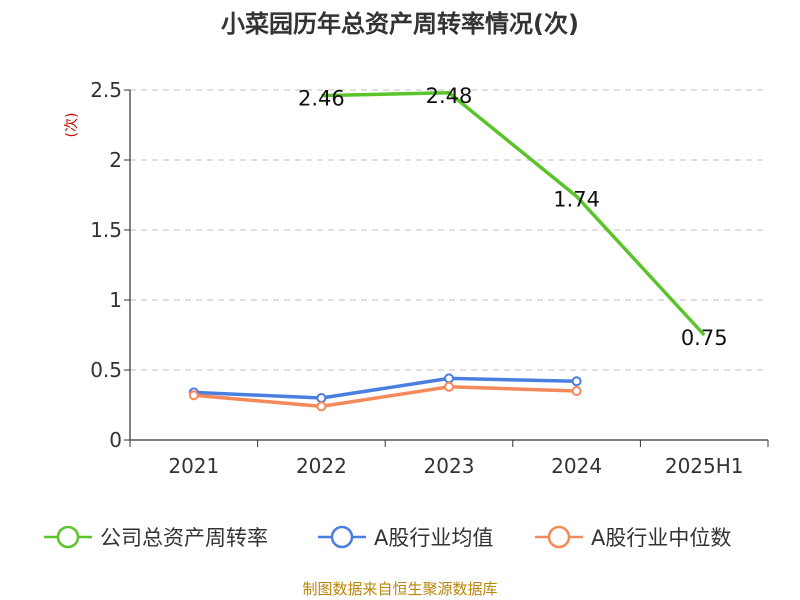 The width and height of the screenshot is (800, 600). I want to click on chart-title: 小菜园历年总资产周转率情况(次), so click(400, 24).